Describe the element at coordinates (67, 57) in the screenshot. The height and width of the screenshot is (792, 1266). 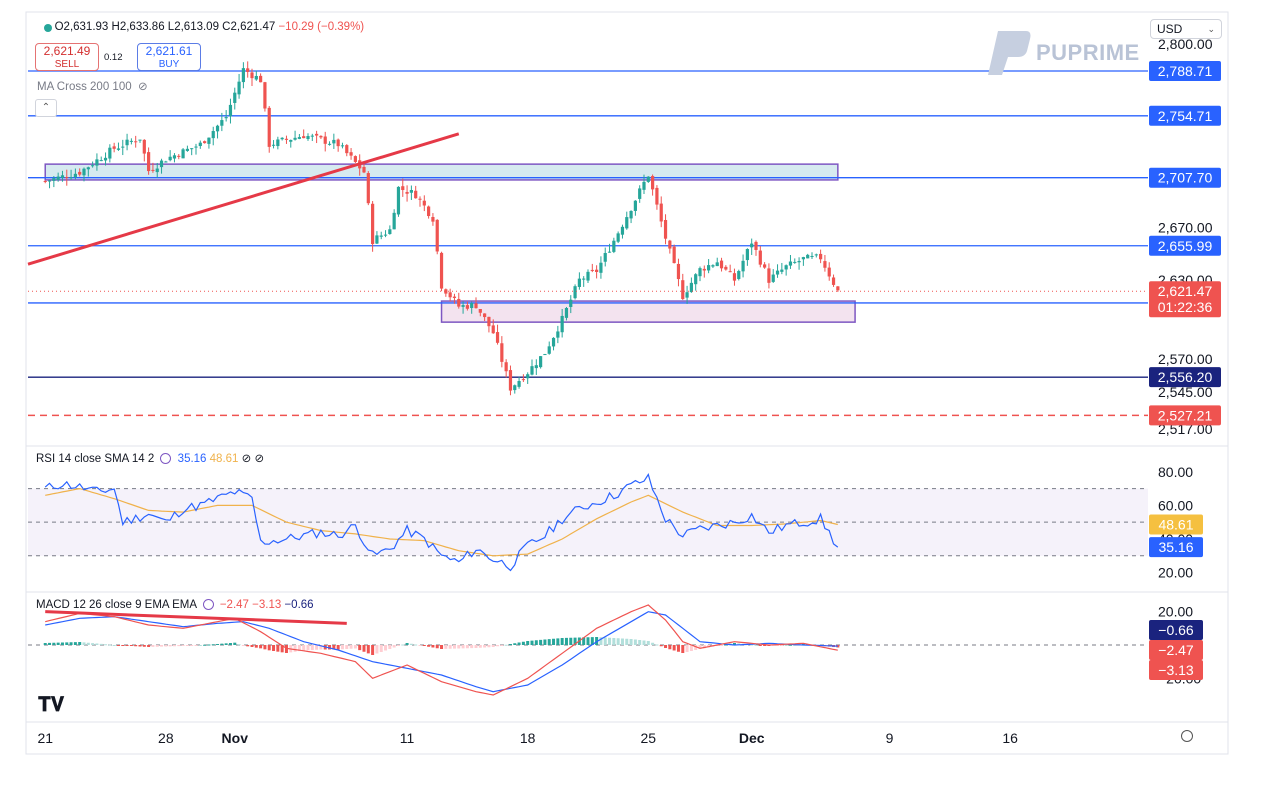
I see `sell-button: 2,621.49 SELL` at that location.